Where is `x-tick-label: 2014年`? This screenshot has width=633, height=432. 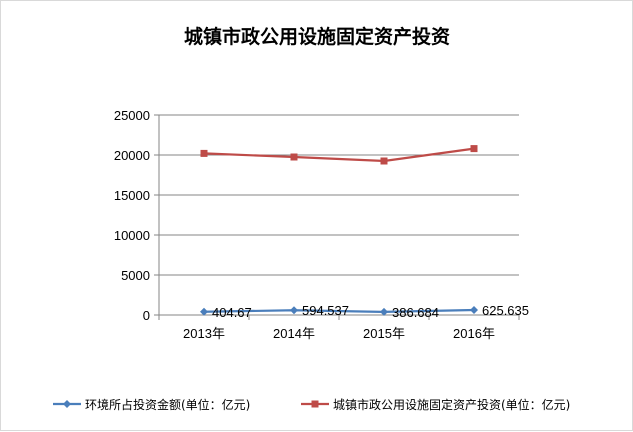
x-tick-label: 2014年 is located at coordinates (294, 333).